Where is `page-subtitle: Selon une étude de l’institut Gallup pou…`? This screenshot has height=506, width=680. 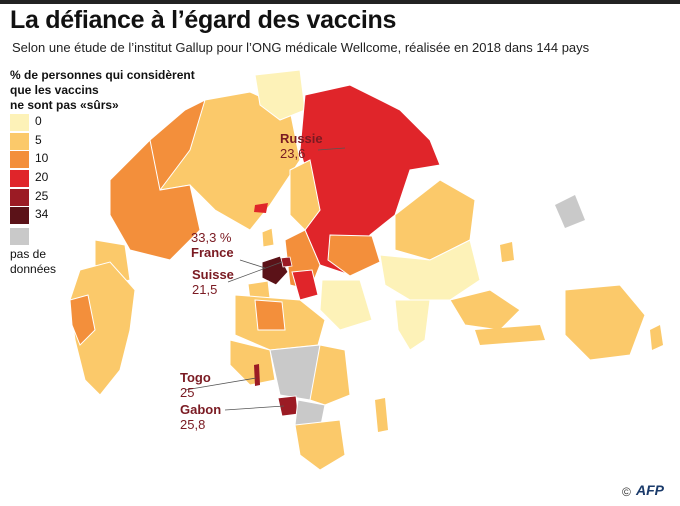
page-subtitle: Selon une étude de l’institut Gallup pou… is located at coordinates (301, 47).